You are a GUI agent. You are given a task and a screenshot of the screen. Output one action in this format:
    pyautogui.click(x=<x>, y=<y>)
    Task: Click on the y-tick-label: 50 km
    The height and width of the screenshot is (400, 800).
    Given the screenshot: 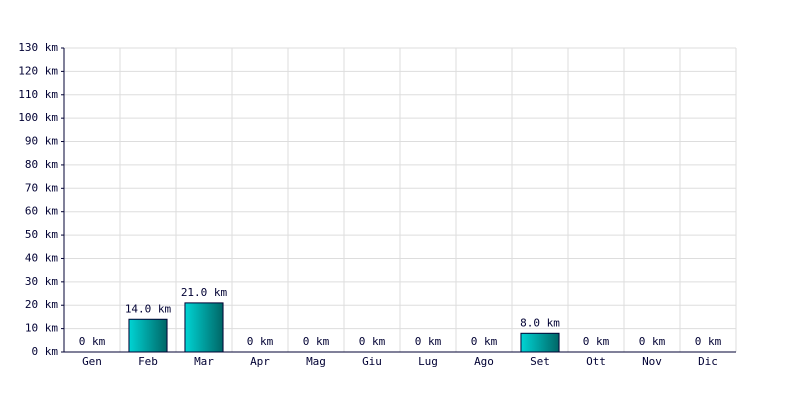 What is the action you would take?
    pyautogui.click(x=41, y=234)
    